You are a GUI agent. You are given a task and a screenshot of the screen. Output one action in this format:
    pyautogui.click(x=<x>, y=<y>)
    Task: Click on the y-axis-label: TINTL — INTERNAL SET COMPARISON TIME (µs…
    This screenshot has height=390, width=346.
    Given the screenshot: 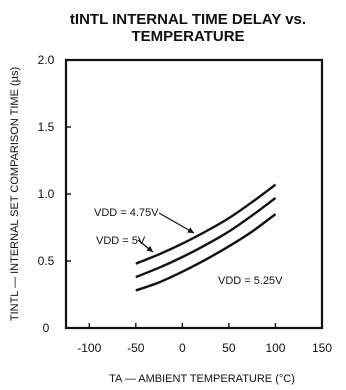 What is the action you would take?
    pyautogui.click(x=15, y=194)
    